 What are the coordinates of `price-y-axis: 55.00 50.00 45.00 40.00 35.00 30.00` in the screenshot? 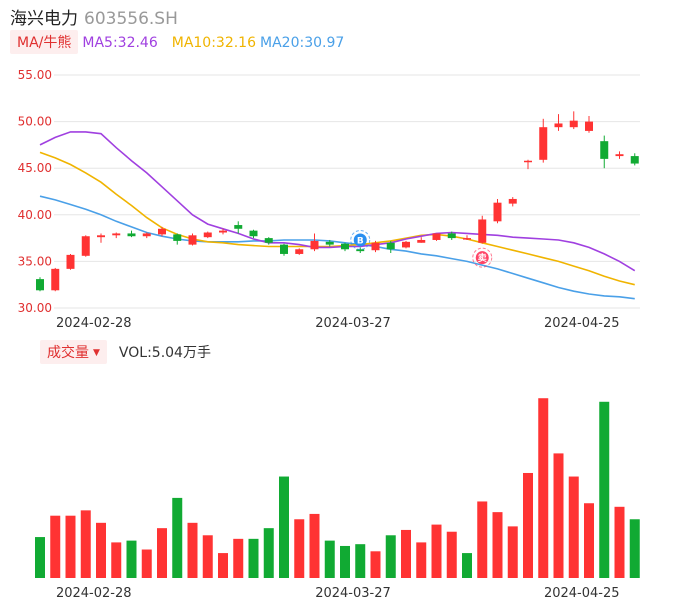 It's located at (35, 191).